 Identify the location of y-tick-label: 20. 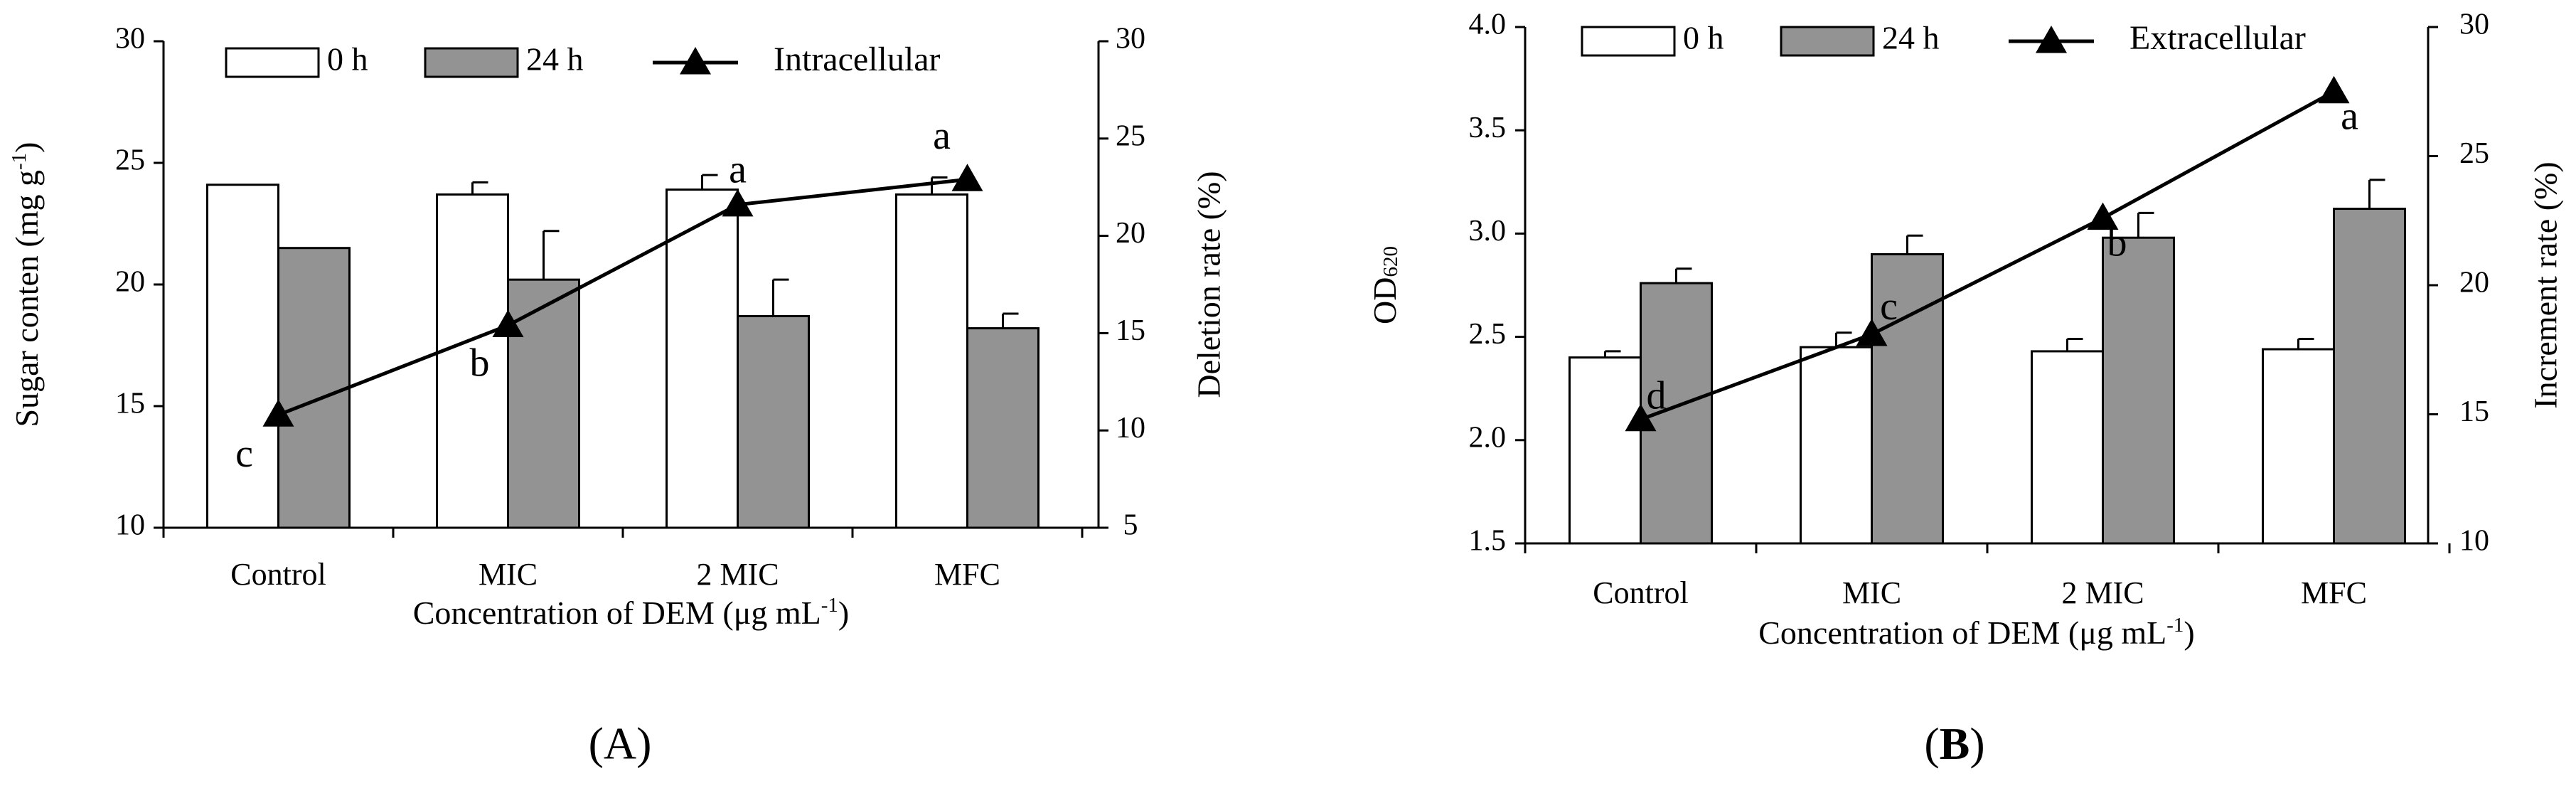
(130, 282).